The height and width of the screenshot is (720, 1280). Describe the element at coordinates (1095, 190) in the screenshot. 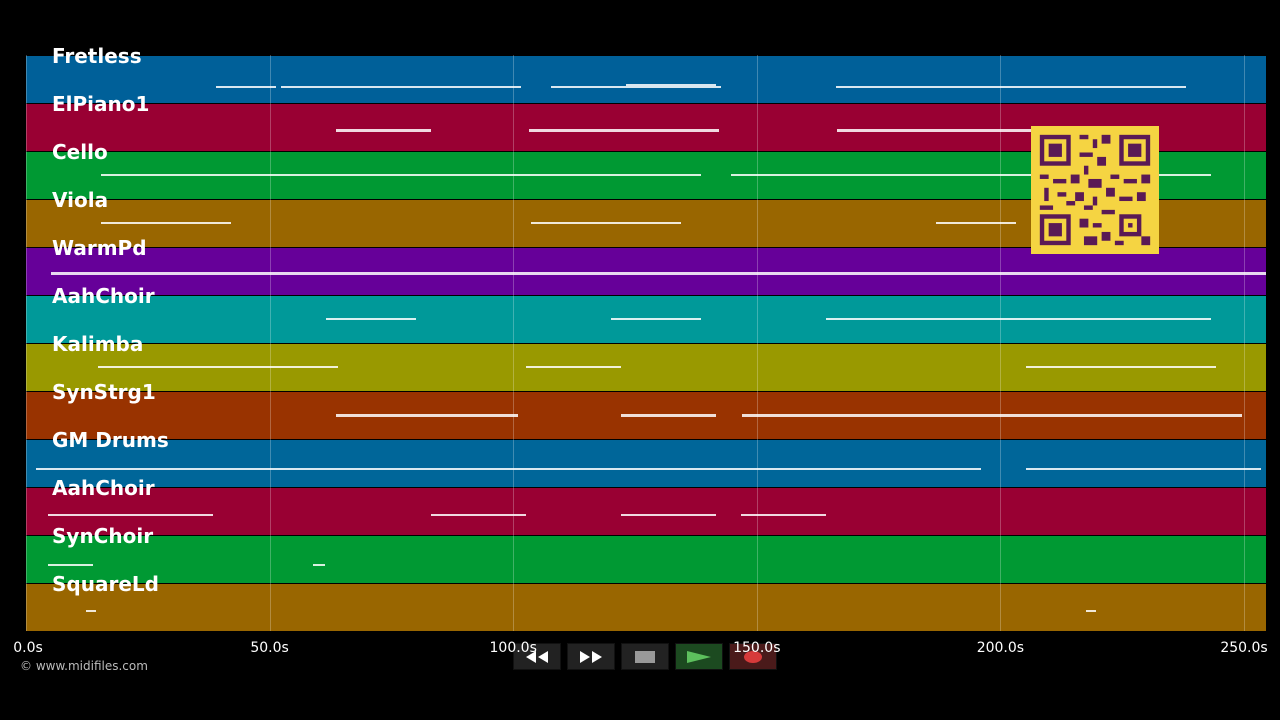

I see `qr-code-icon` at that location.